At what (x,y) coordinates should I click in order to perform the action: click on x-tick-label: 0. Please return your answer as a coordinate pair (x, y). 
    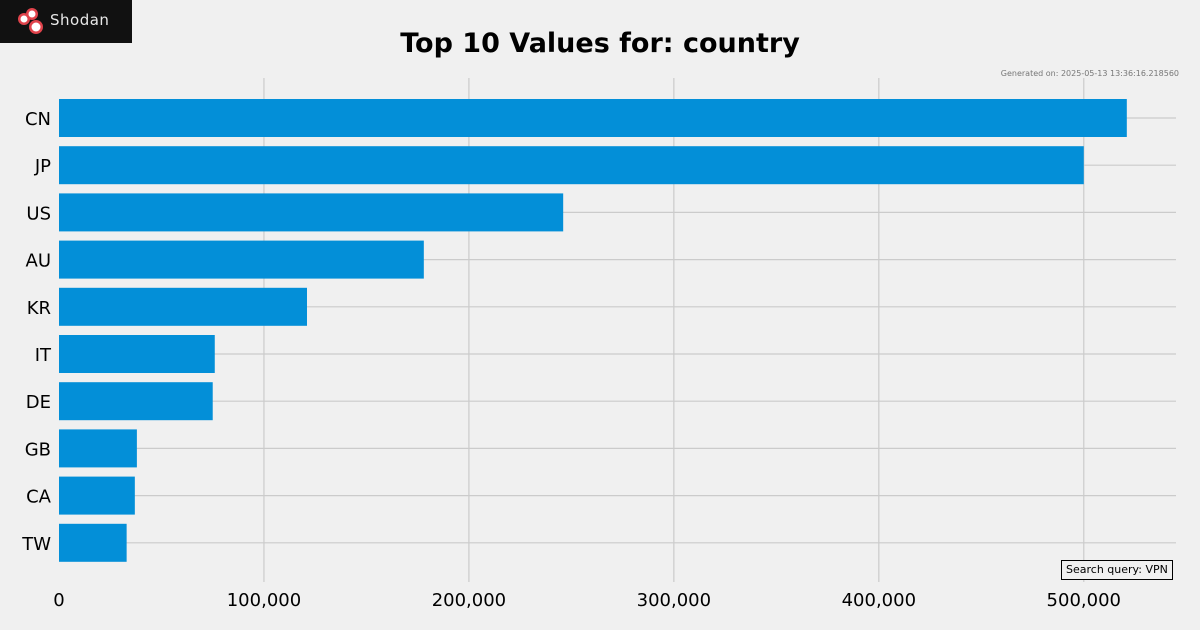
    Looking at the image, I should click on (58, 600).